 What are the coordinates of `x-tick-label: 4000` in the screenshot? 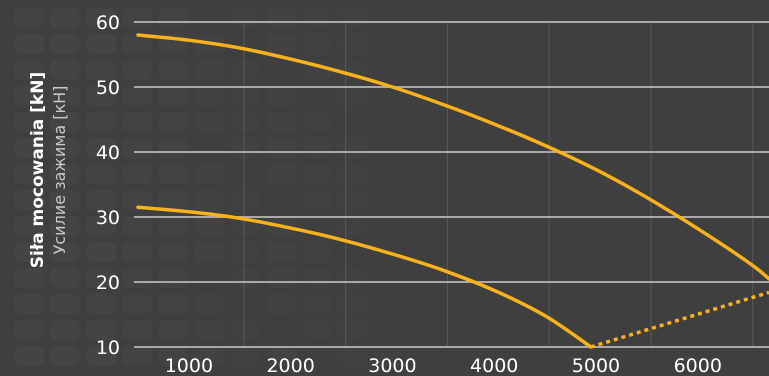 It's located at (494, 365).